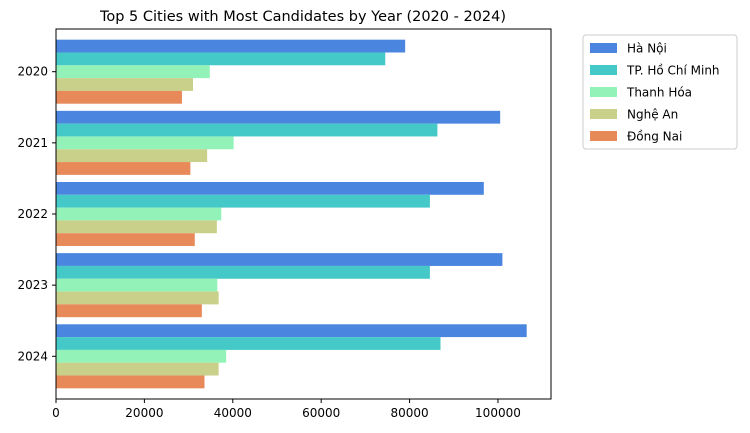 This screenshot has width=750, height=433. I want to click on y-tick-label: 2023, so click(32, 285).